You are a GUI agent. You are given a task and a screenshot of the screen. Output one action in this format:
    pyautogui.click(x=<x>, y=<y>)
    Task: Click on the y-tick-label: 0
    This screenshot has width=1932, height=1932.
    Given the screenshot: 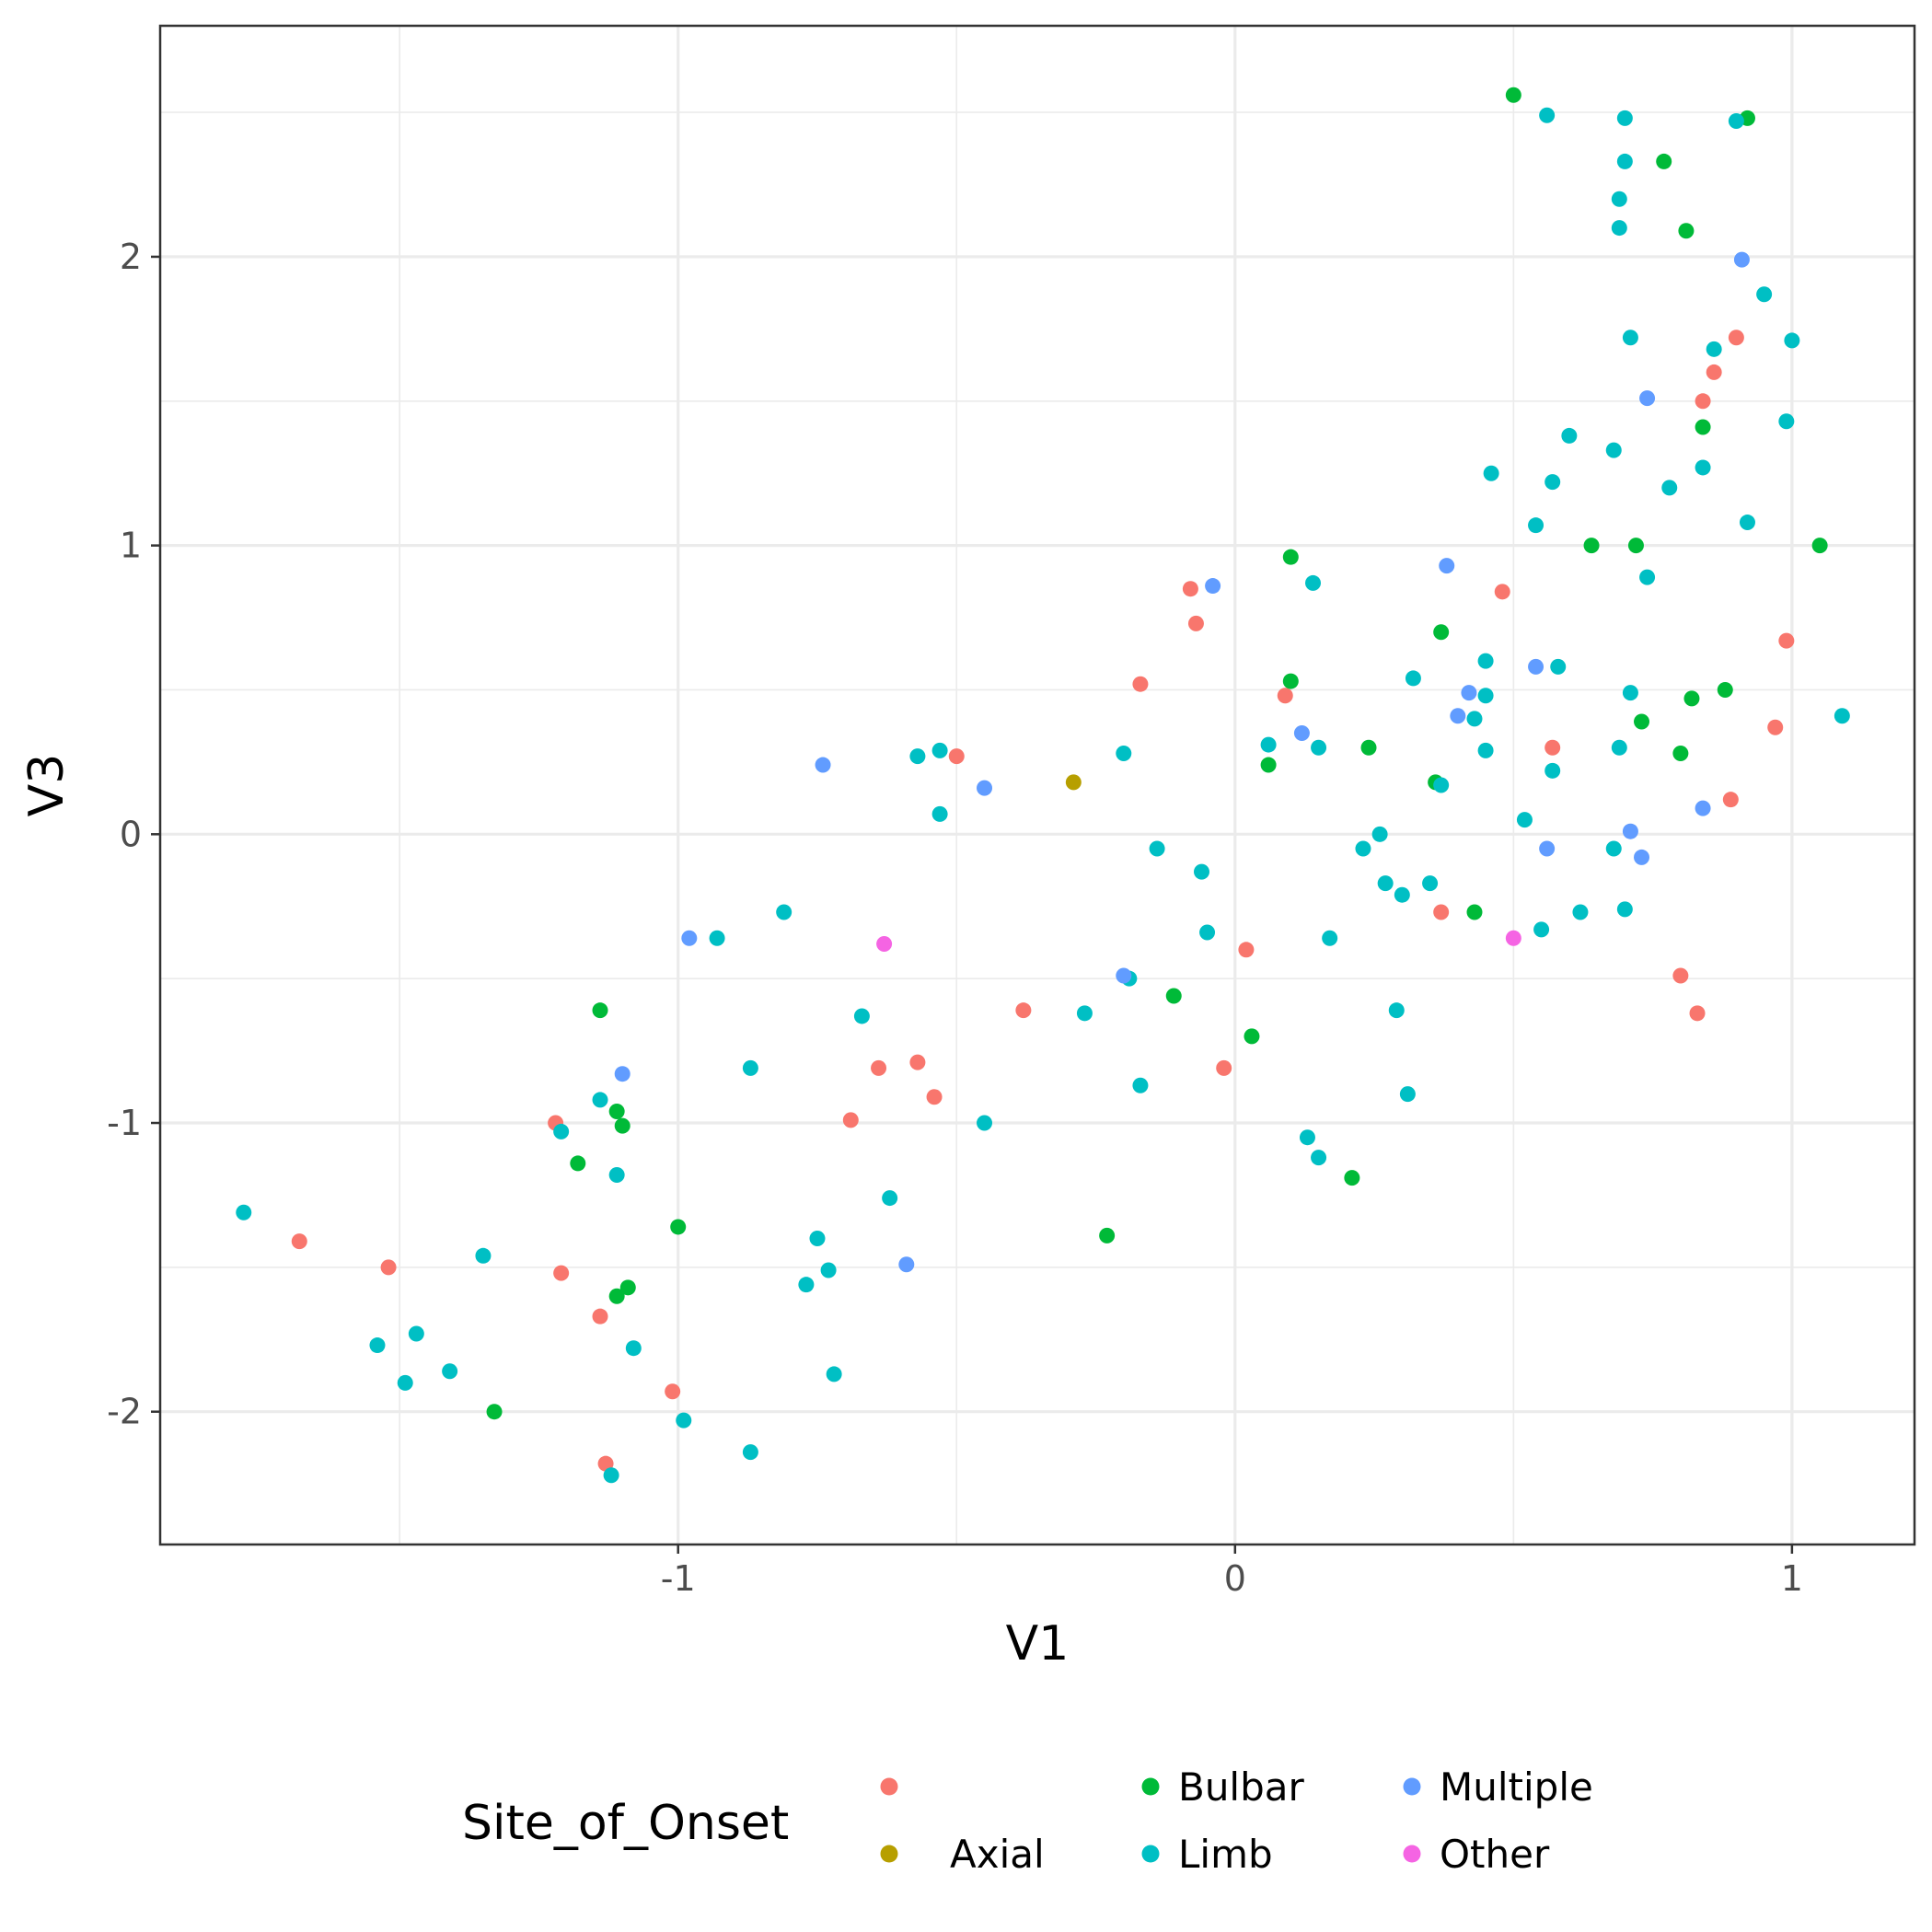 What is the action you would take?
    pyautogui.click(x=131, y=834)
    